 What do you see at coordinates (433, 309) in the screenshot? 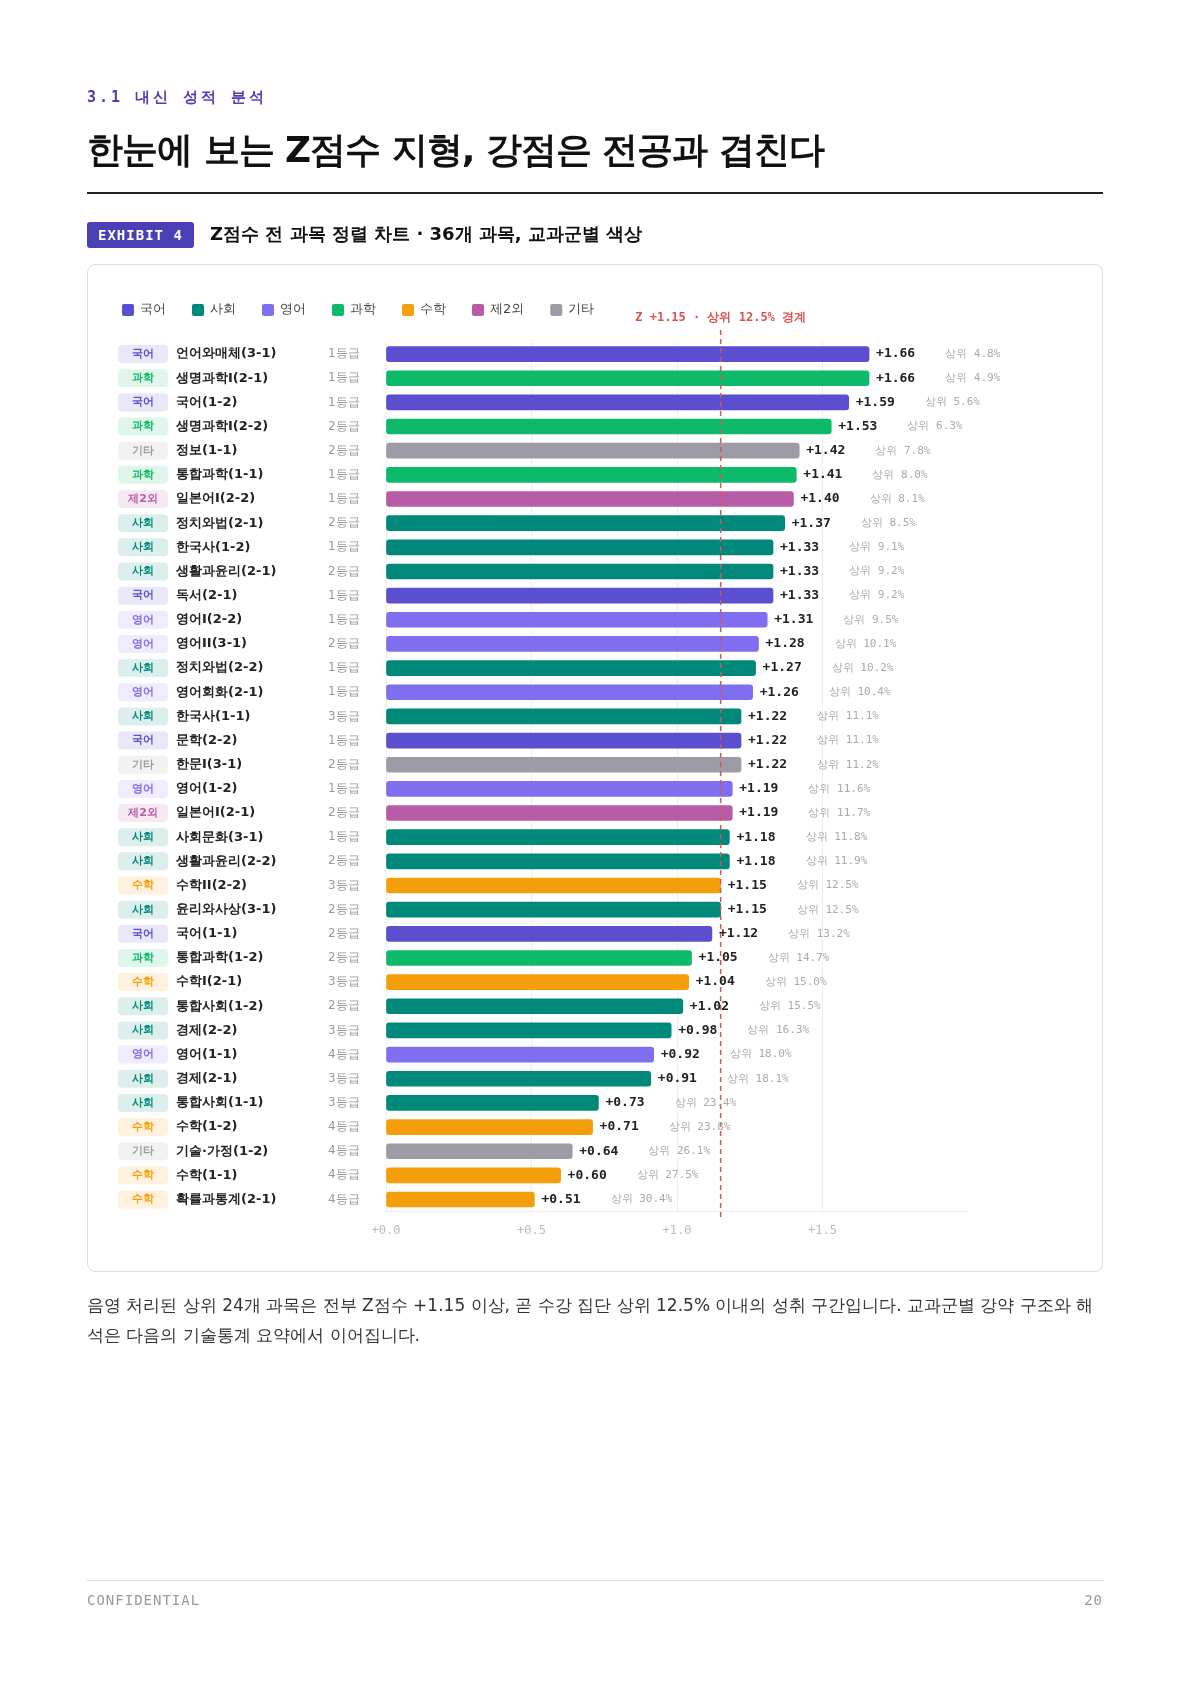
I see `legend-label: 수학` at bounding box center [433, 309].